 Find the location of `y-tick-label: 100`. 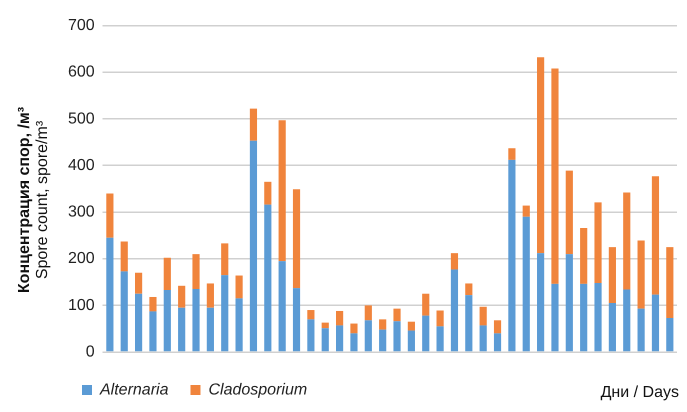

y-tick-label: 100 is located at coordinates (81, 305).